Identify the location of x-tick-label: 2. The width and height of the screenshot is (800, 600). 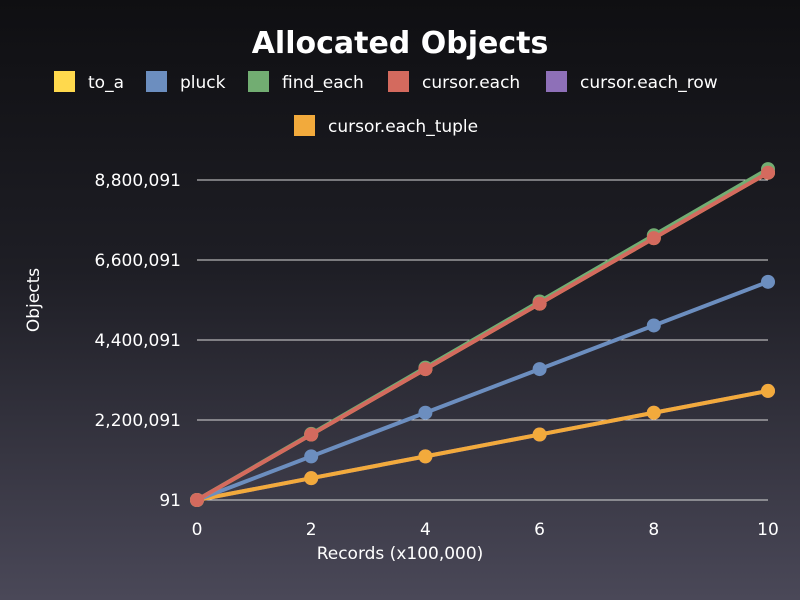
(311, 530).